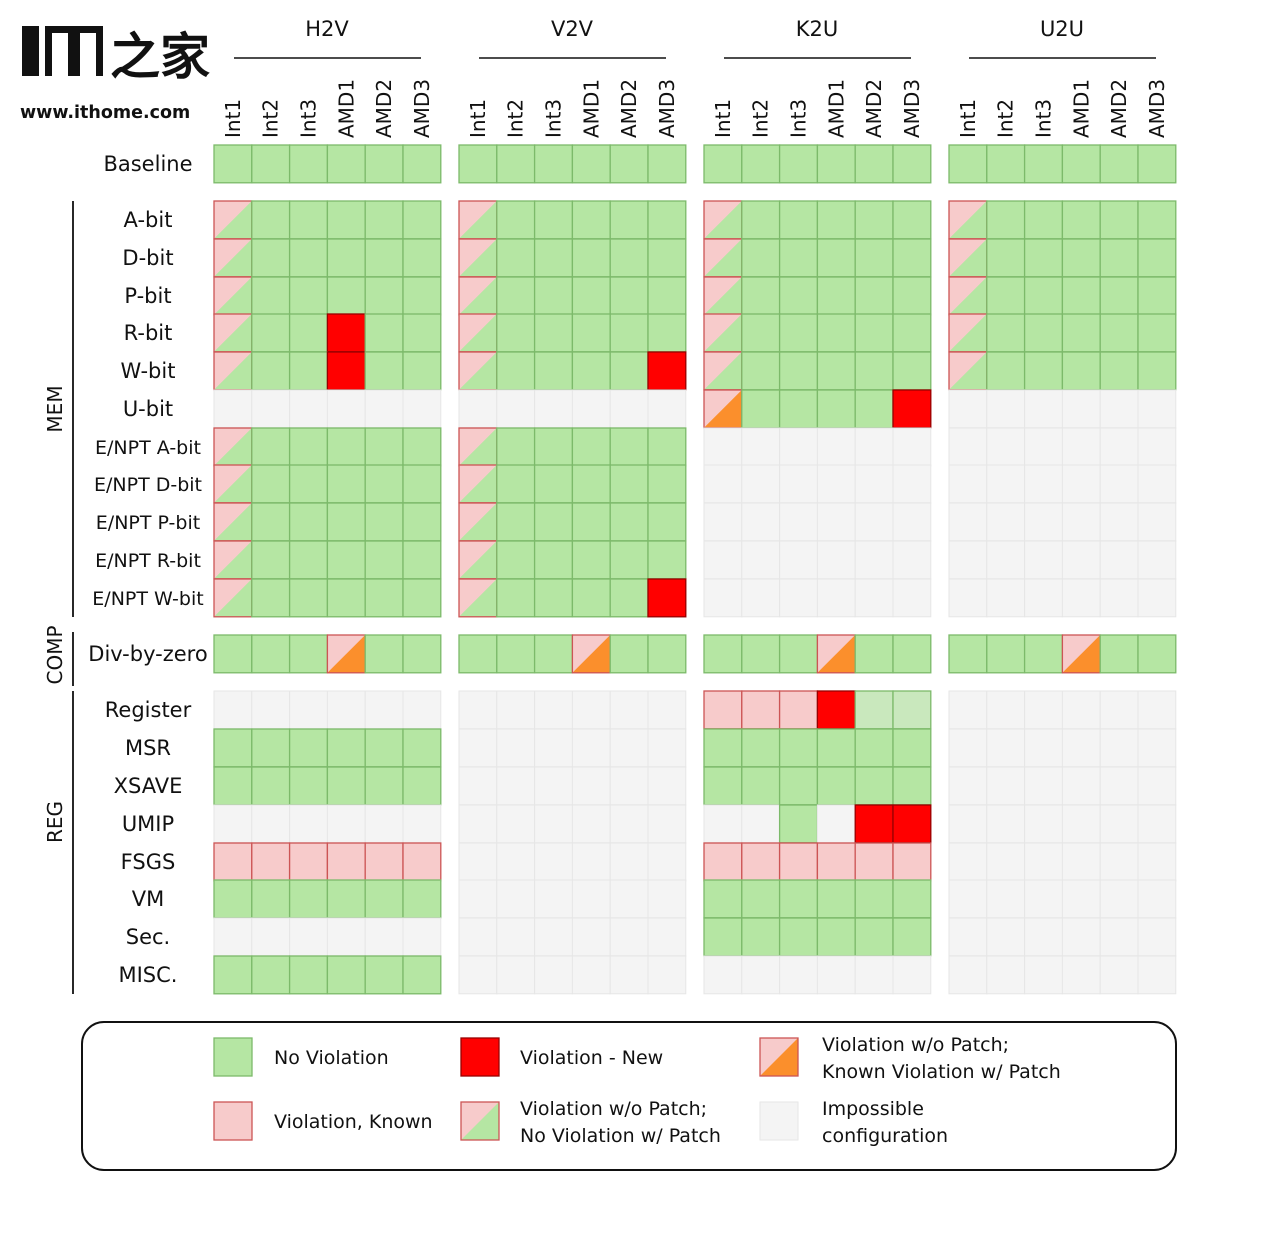 This screenshot has width=1280, height=1250. I want to click on cell-v2v-baseline-int3, so click(553, 164).